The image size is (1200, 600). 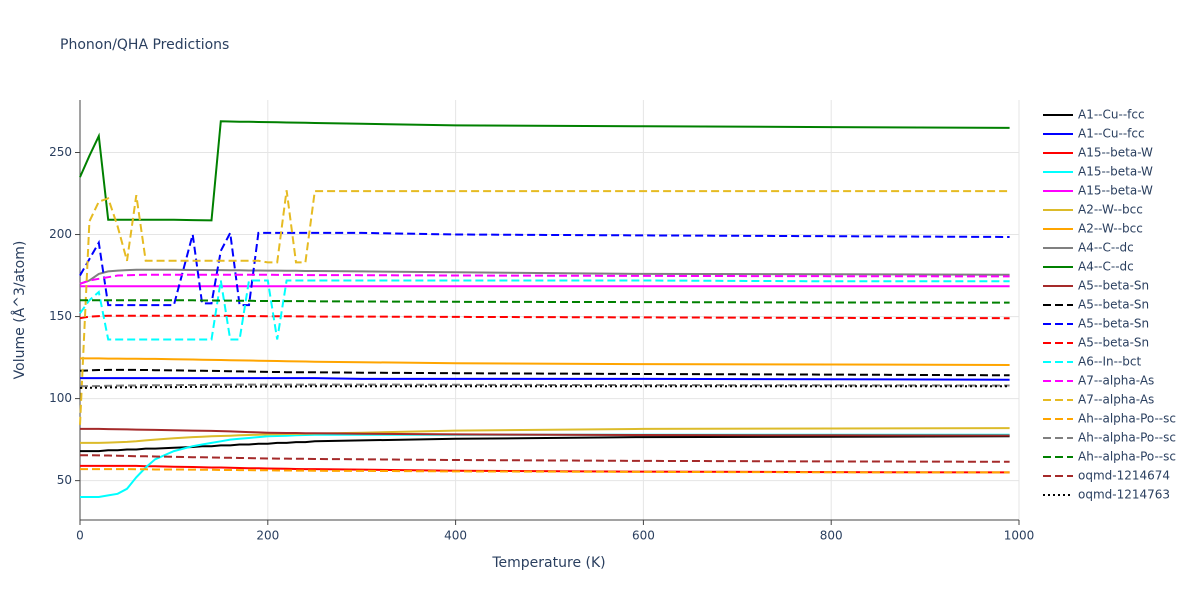 What do you see at coordinates (643, 536) in the screenshot?
I see `x-tick-label: 600` at bounding box center [643, 536].